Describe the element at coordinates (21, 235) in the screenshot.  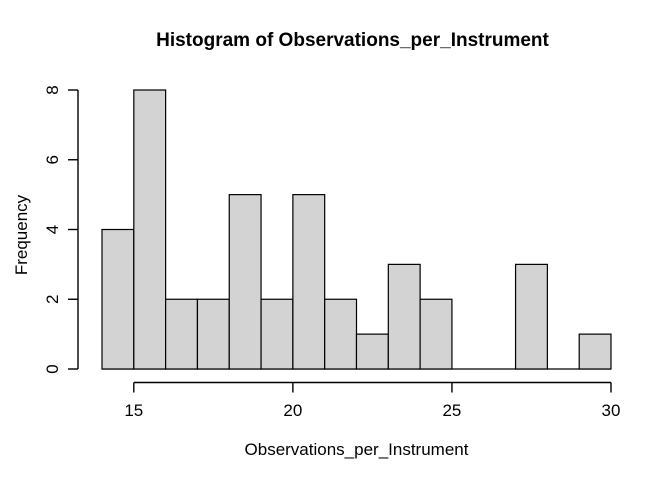
I see `y-axis-title: Frequency` at that location.